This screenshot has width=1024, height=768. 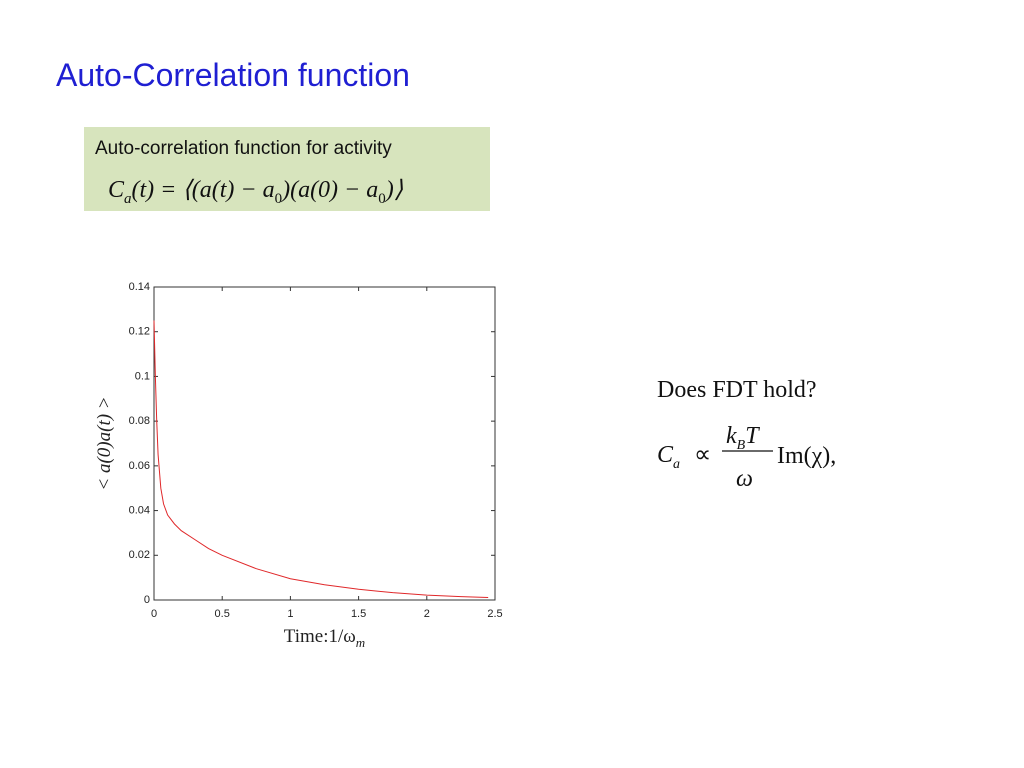 What do you see at coordinates (139, 287) in the screenshot?
I see `y-tick-label: 0.14` at bounding box center [139, 287].